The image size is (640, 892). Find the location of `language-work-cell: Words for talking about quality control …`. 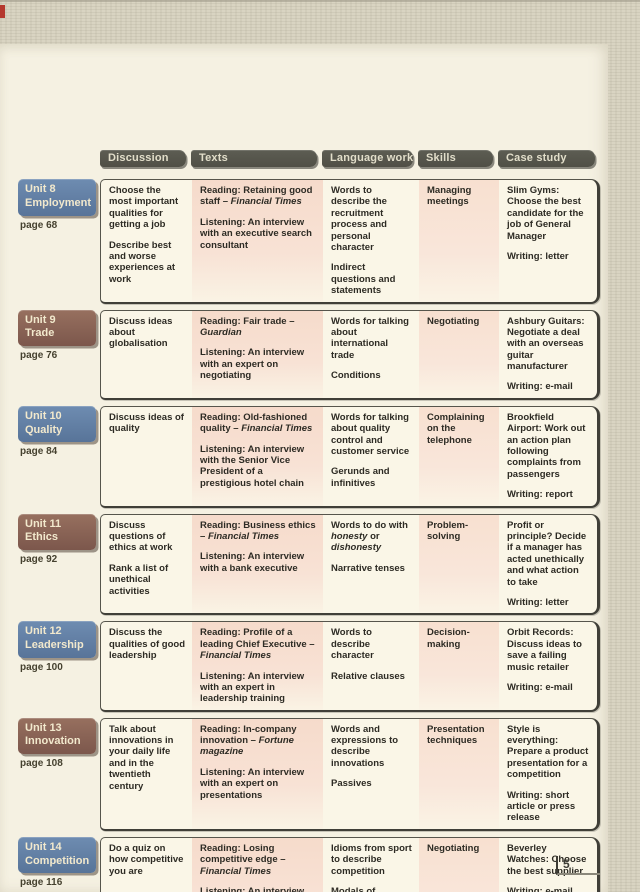

language-work-cell: Words for talking about quality control … is located at coordinates (371, 456).